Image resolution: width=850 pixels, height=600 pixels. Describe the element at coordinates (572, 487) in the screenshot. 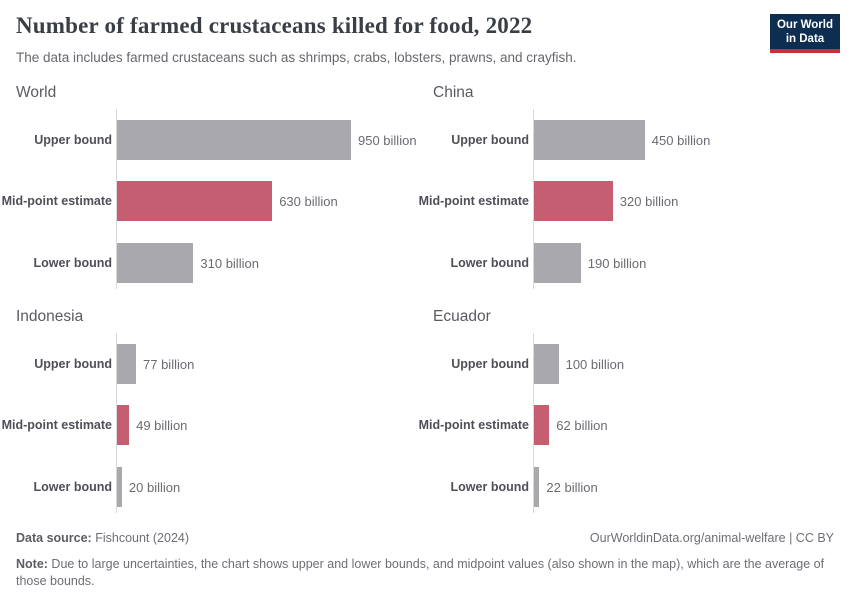

I see `value-label: 22 billion` at that location.